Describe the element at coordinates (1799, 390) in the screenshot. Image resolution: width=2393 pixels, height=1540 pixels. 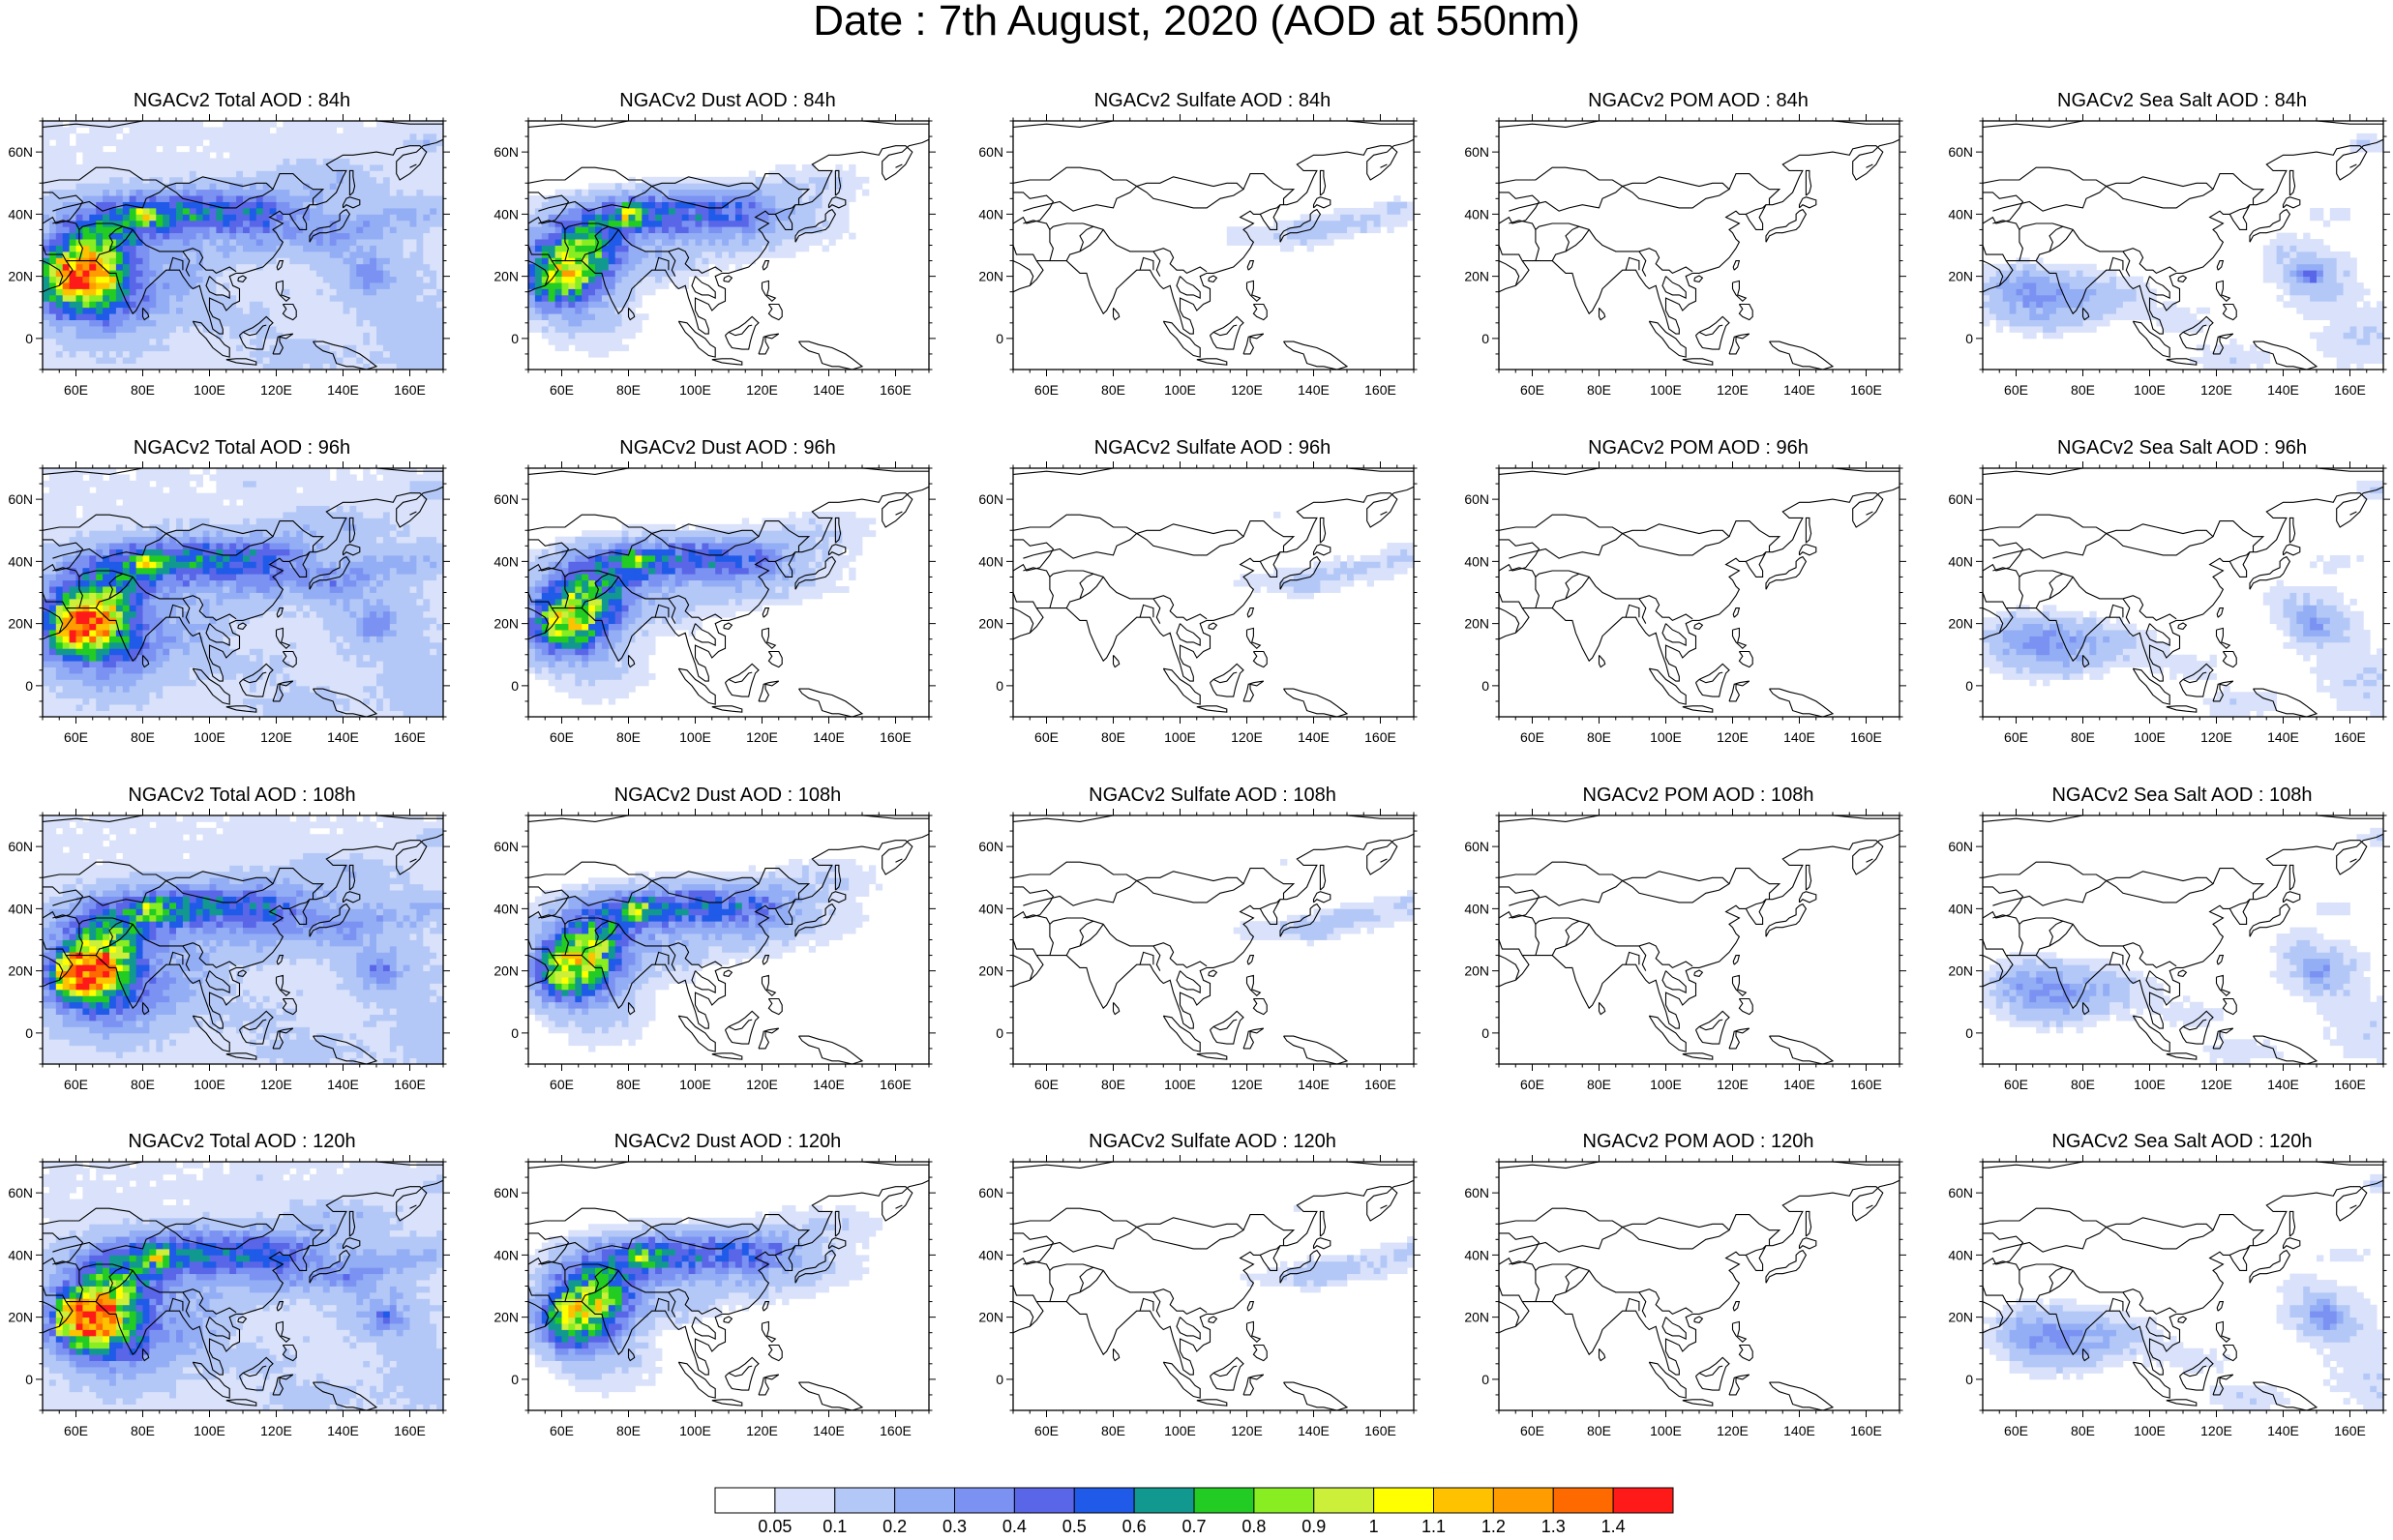
I see `lon-tick-label: 140E` at that location.